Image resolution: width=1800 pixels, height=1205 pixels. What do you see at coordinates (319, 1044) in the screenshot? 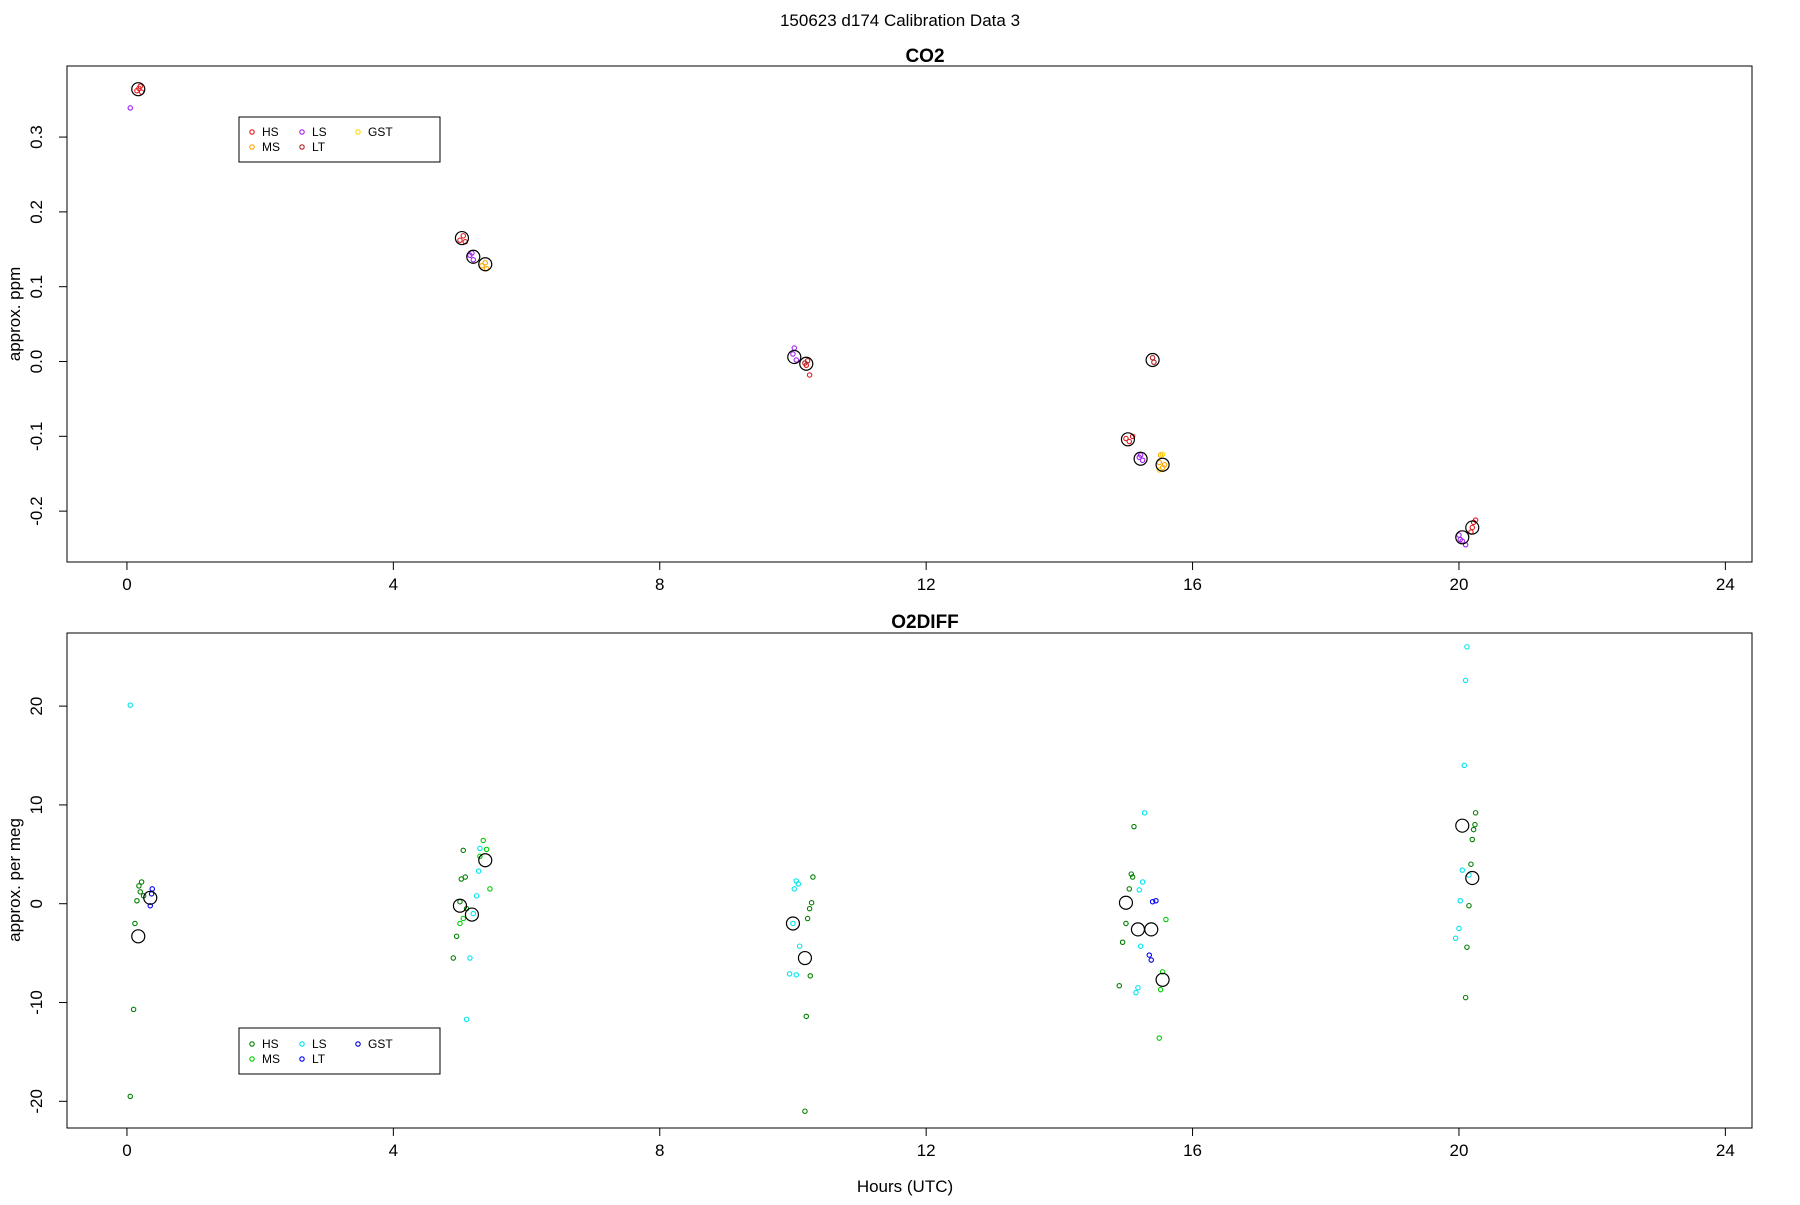
I see `o2diff-legend-label-ls: LS` at bounding box center [319, 1044].